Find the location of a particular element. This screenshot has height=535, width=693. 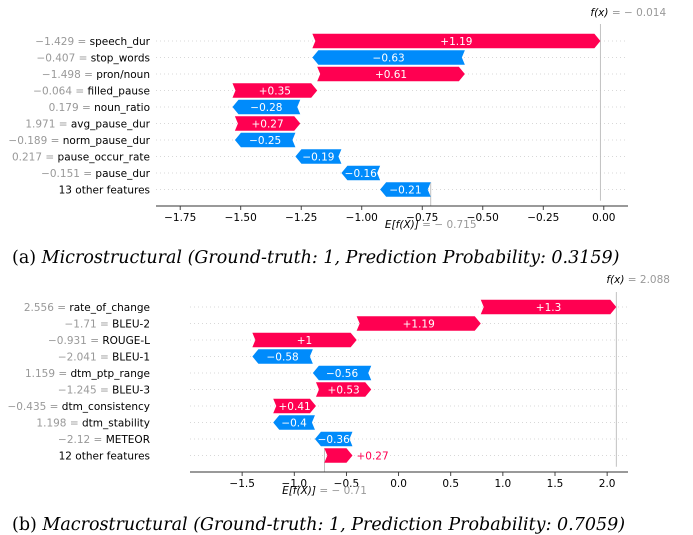

feature-label: 0.217 = pause_occur_rate is located at coordinates (81, 157).